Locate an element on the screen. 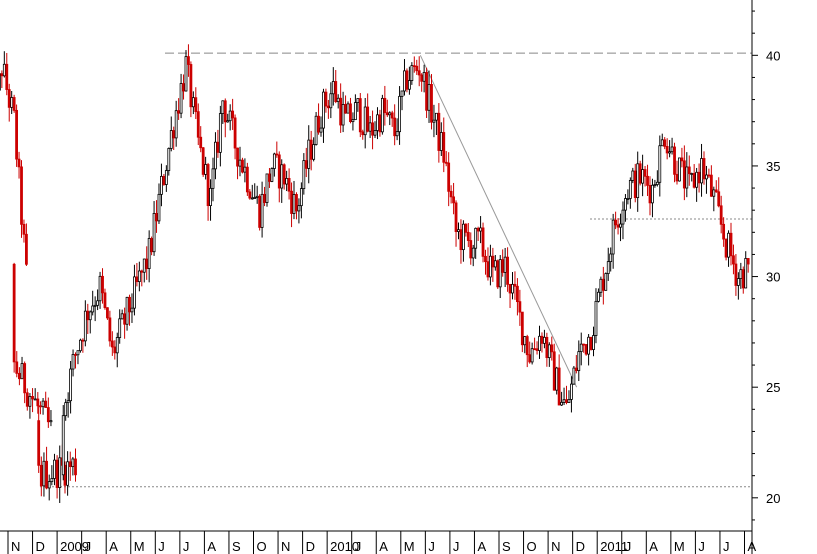  trendlines is located at coordinates (498, 221).